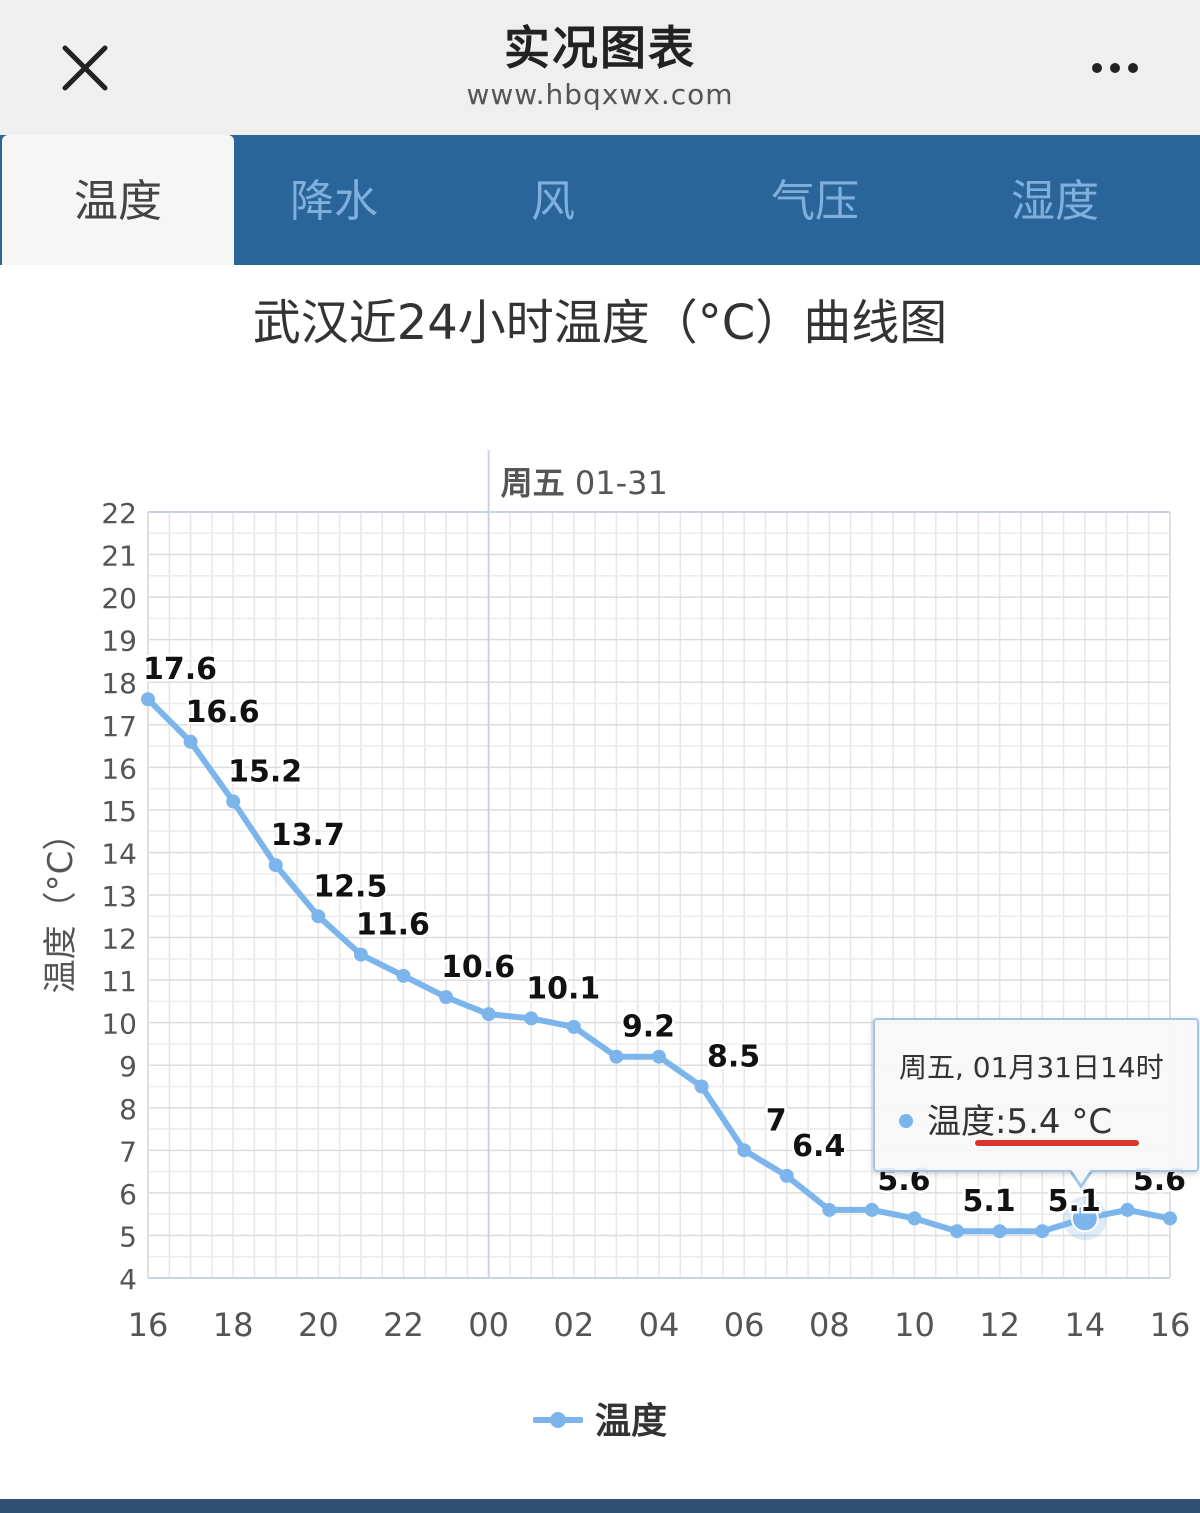  Describe the element at coordinates (180, 669) in the screenshot. I see `data-label: 17.6` at that location.